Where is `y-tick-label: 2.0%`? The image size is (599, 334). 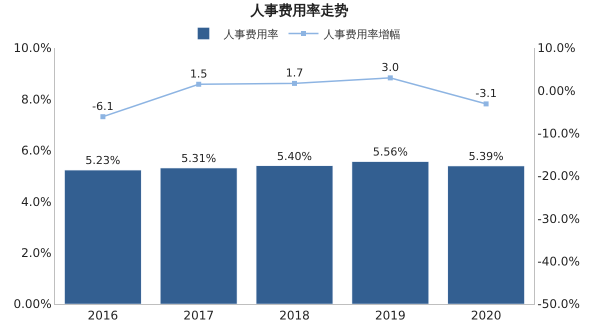 y-tick-label: 2.0% is located at coordinates (36, 253).